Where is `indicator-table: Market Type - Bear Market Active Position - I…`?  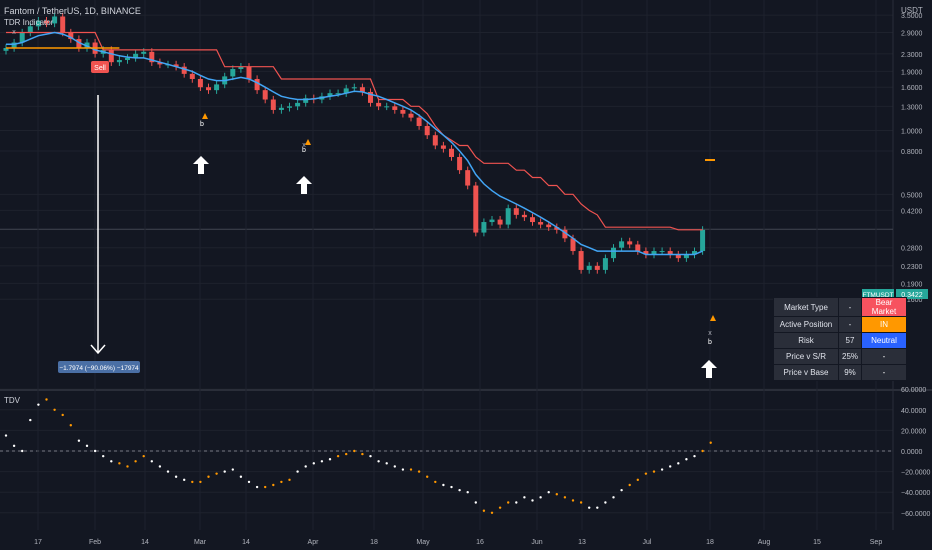 indicator-table: Market Type - Bear Market Active Position - I… is located at coordinates (840, 339).